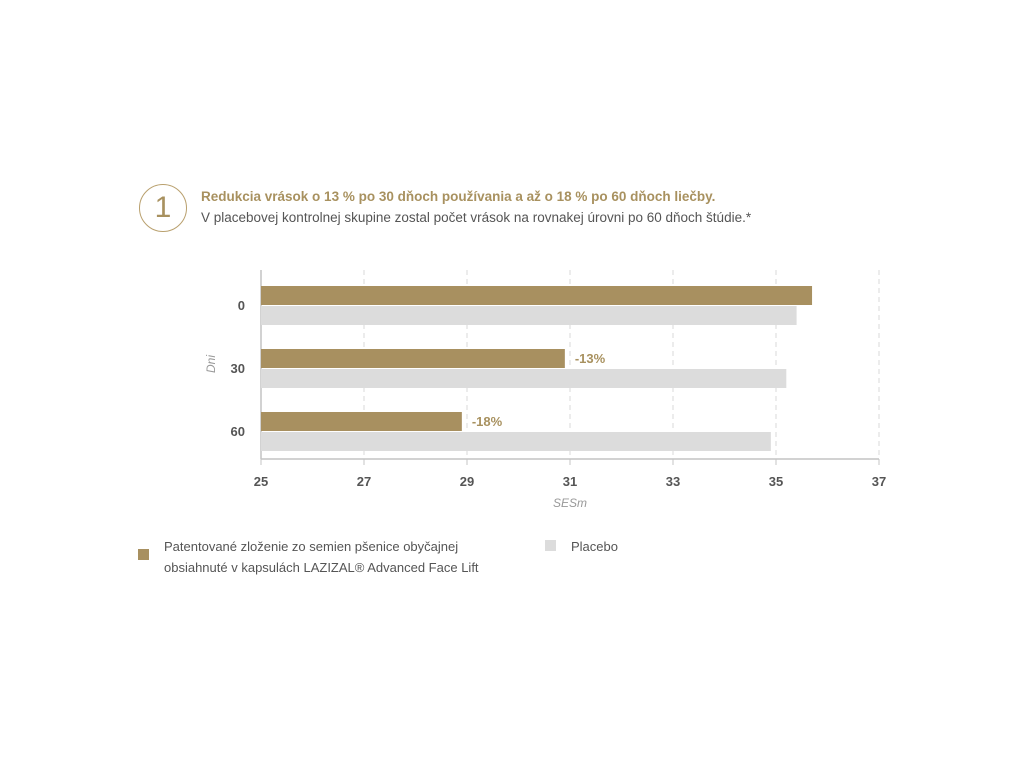  I want to click on step-number-badge: 1, so click(163, 208).